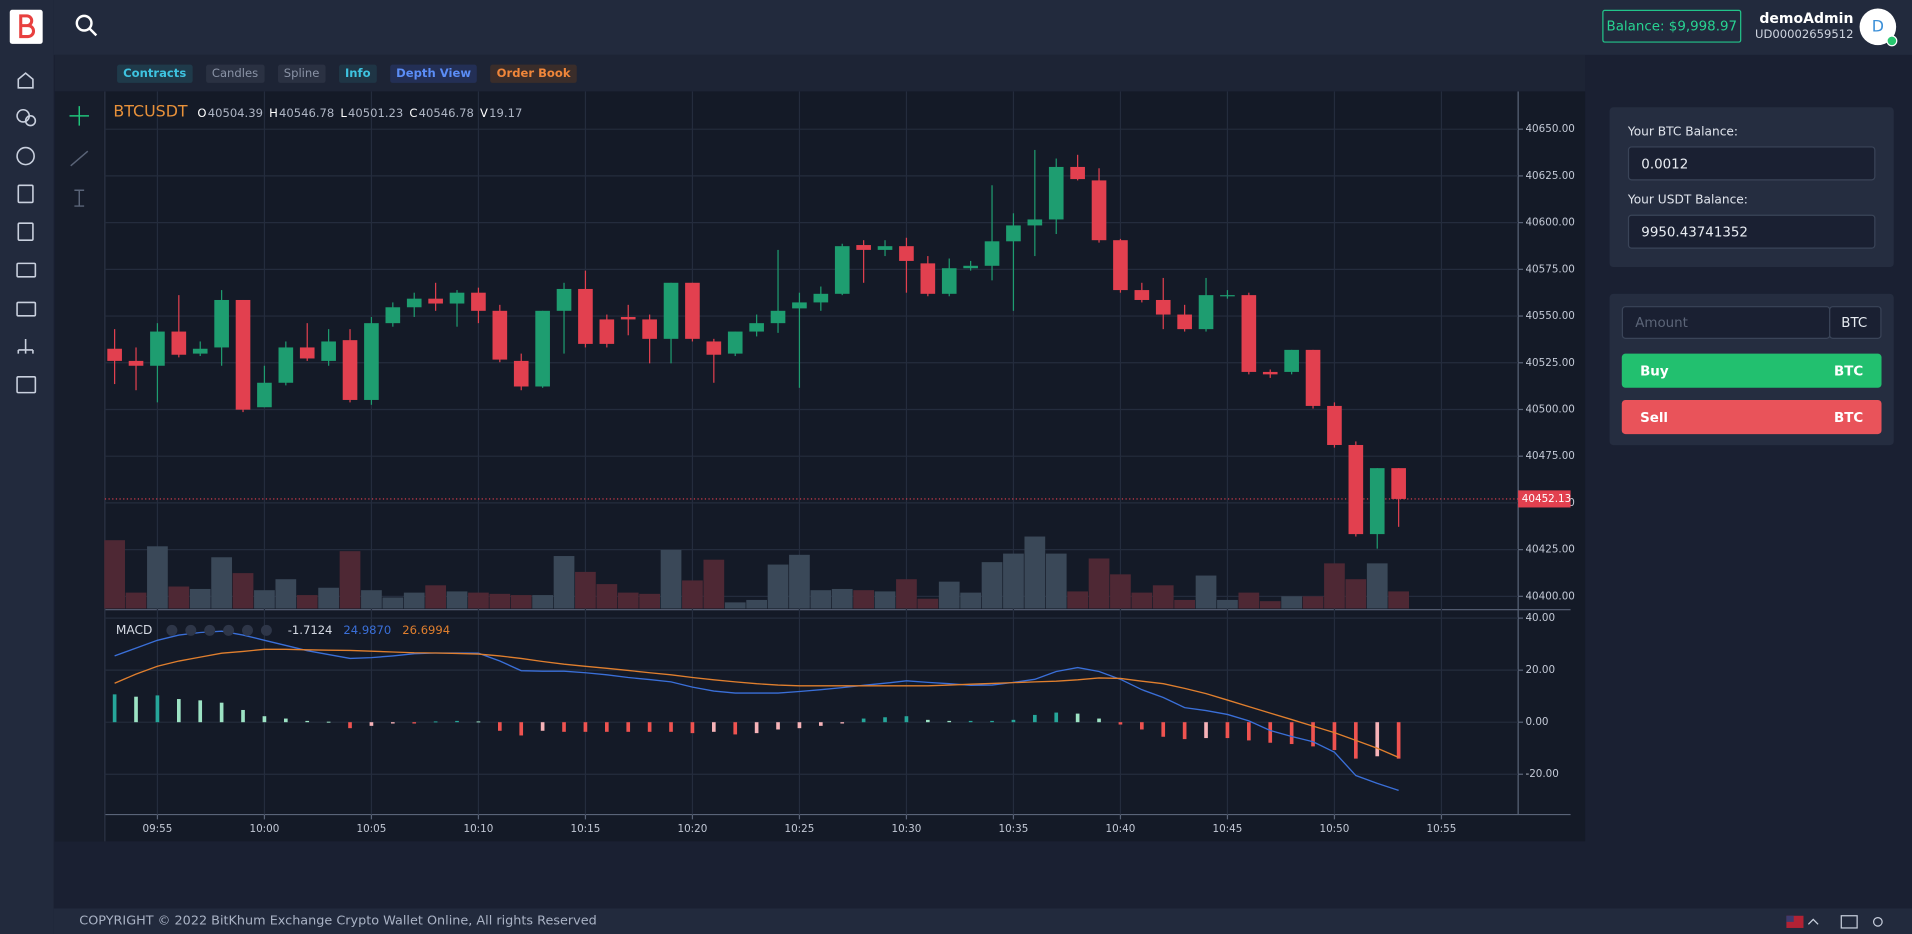  Describe the element at coordinates (264, 829) in the screenshot. I see `x-tick-label: 10:00` at that location.